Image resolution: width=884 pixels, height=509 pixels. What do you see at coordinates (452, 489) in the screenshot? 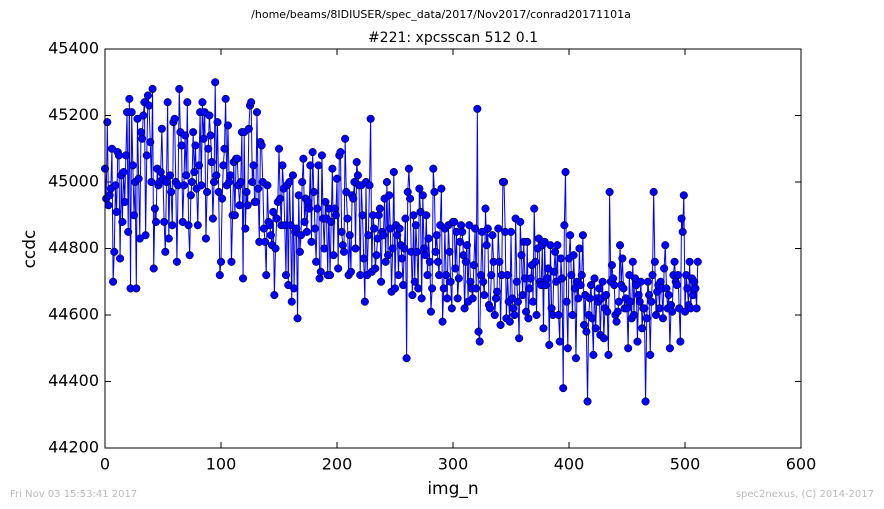
I see `x-axis-label: img_n` at bounding box center [452, 489].